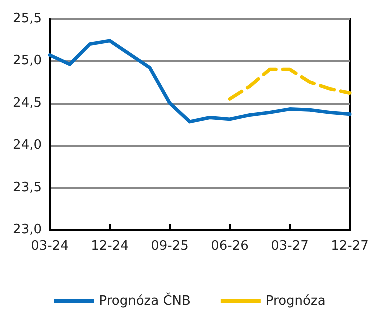 The height and width of the screenshot is (317, 380). I want to click on x-tick-label: 03-24, so click(50, 246).